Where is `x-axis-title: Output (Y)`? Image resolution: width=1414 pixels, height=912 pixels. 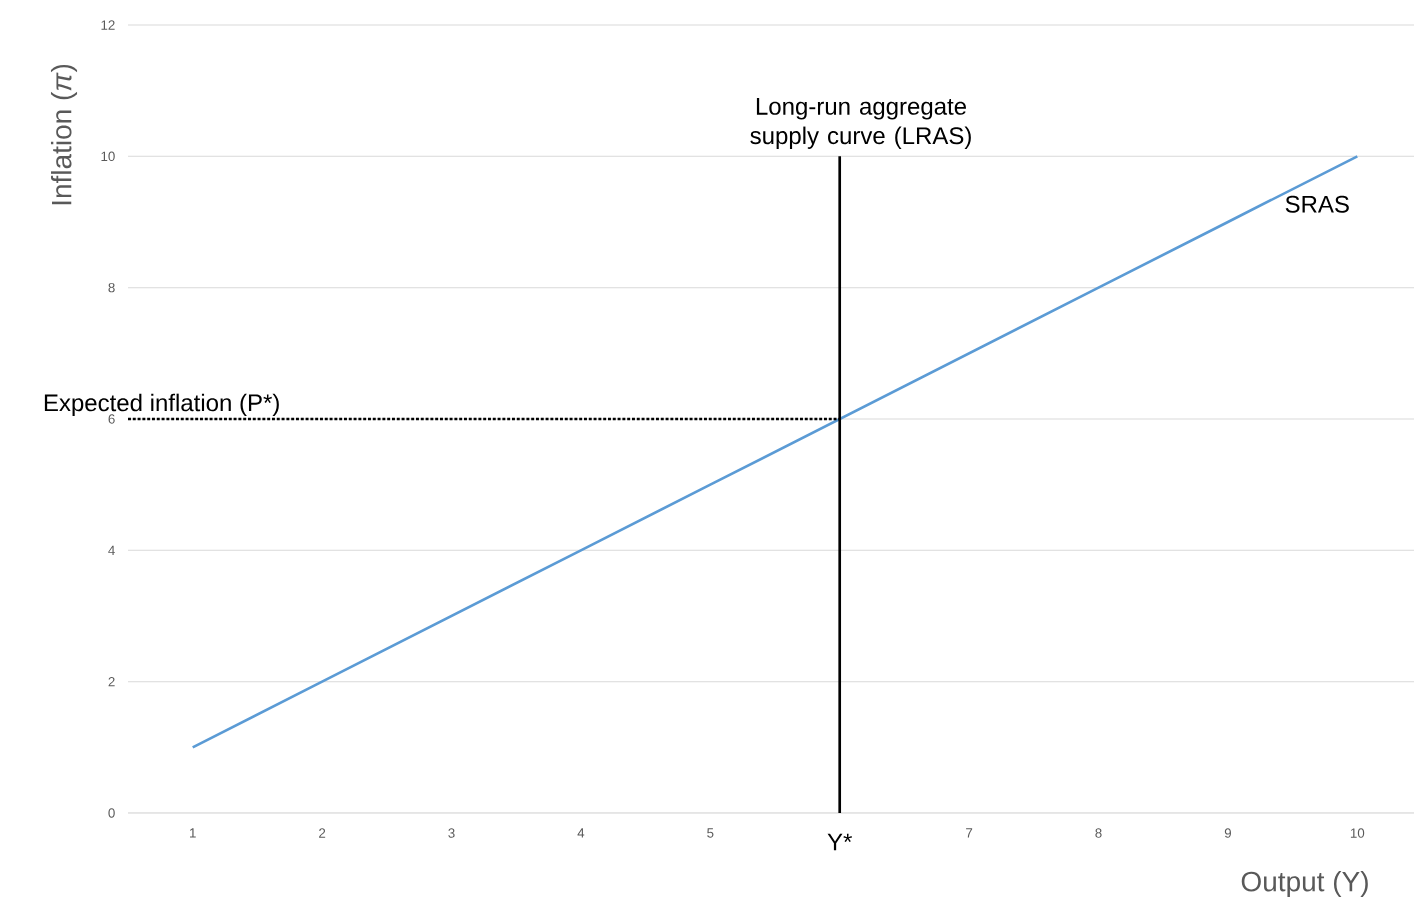 x-axis-title: Output (Y) is located at coordinates (1304, 884).